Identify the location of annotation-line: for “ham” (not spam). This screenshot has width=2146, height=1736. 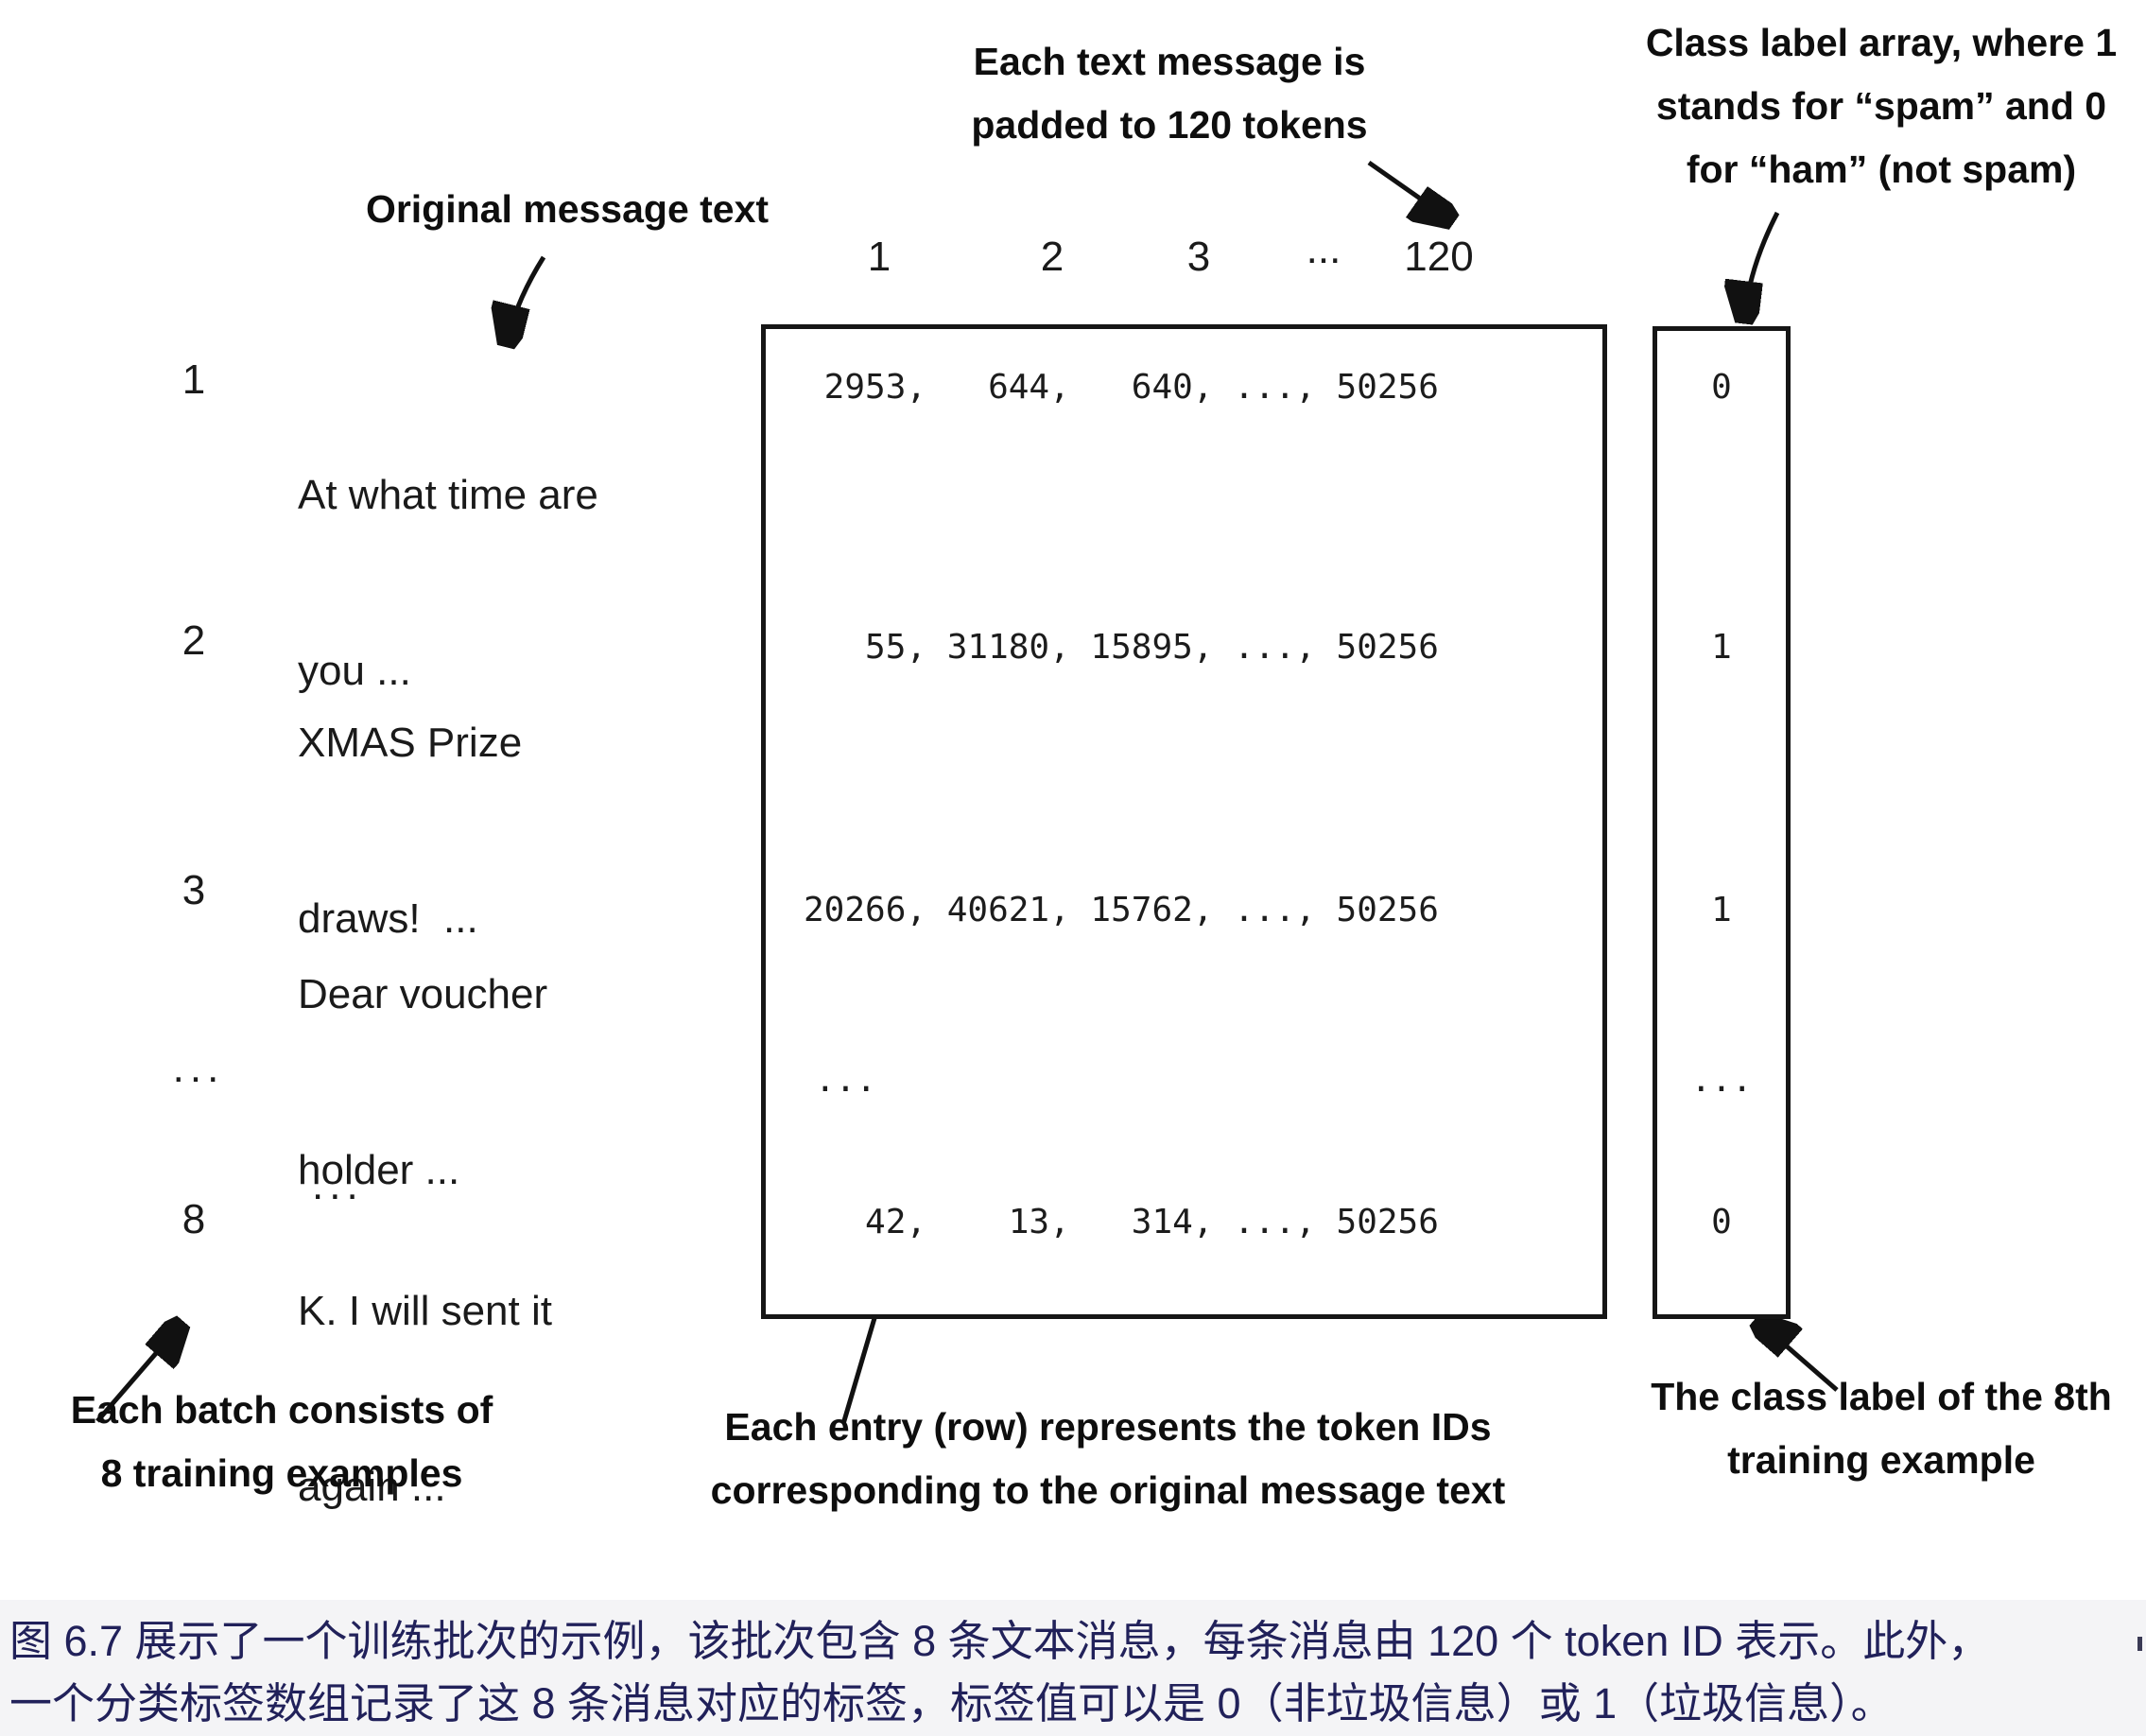
(1881, 169).